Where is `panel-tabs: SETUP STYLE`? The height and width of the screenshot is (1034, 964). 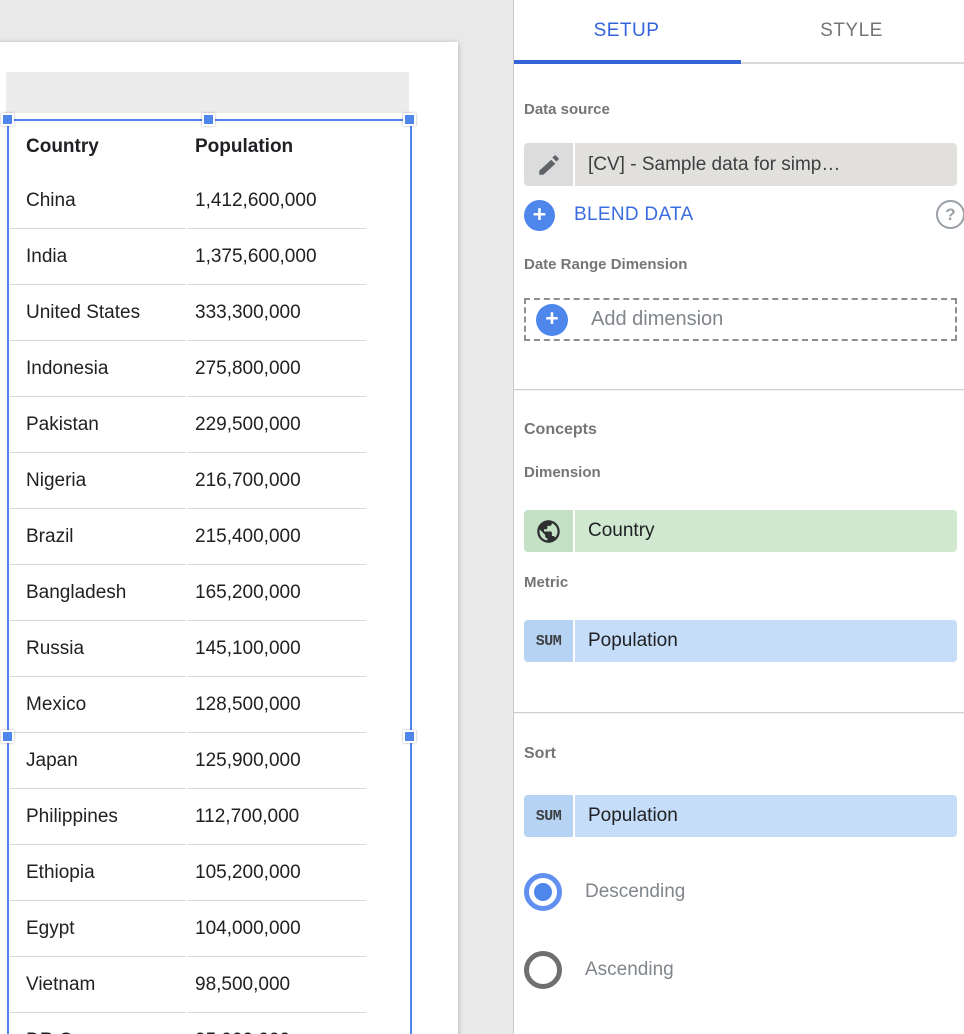
panel-tabs: SETUP STYLE is located at coordinates (739, 32).